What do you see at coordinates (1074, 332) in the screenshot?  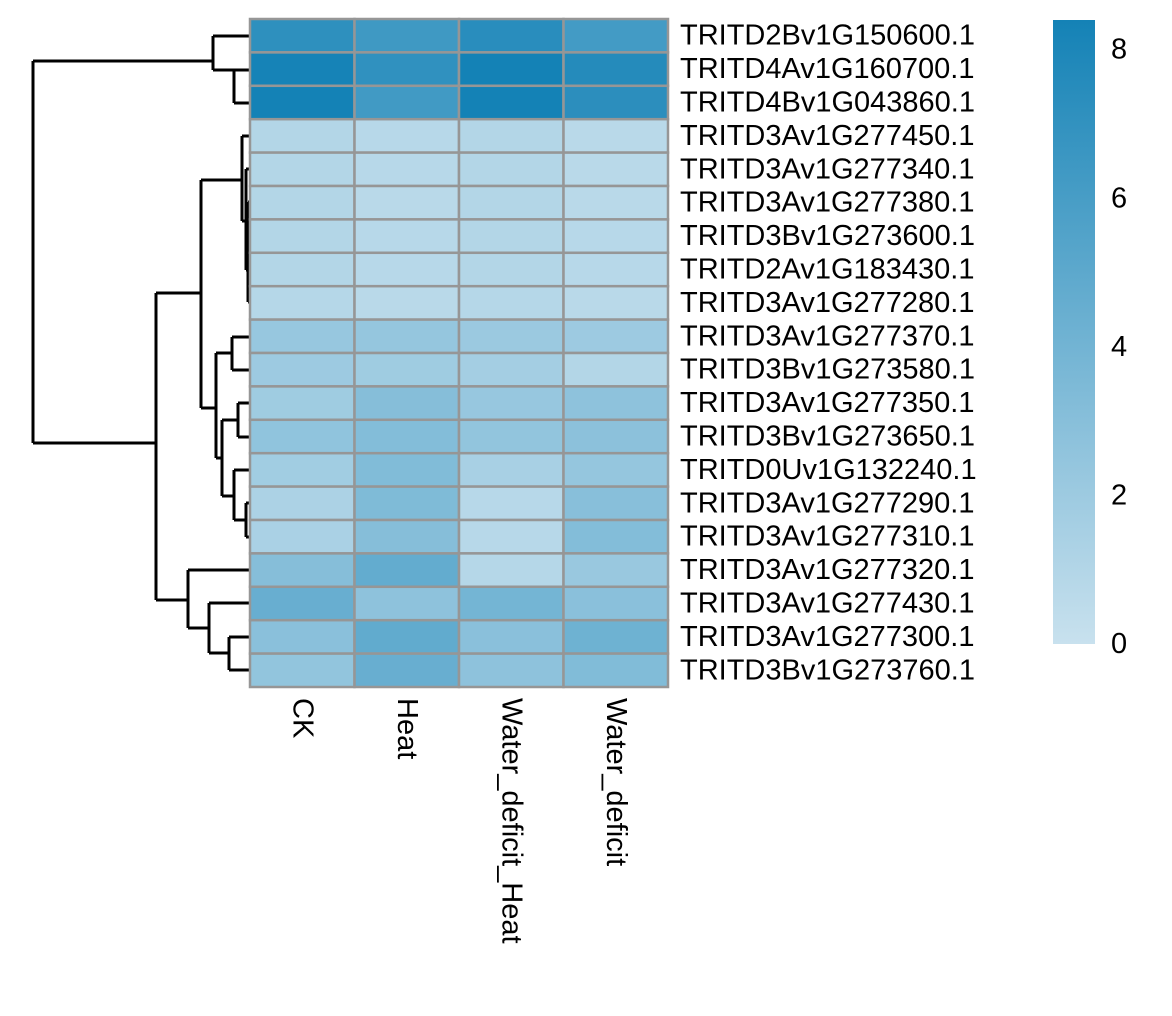 I see `color-legend-bar` at bounding box center [1074, 332].